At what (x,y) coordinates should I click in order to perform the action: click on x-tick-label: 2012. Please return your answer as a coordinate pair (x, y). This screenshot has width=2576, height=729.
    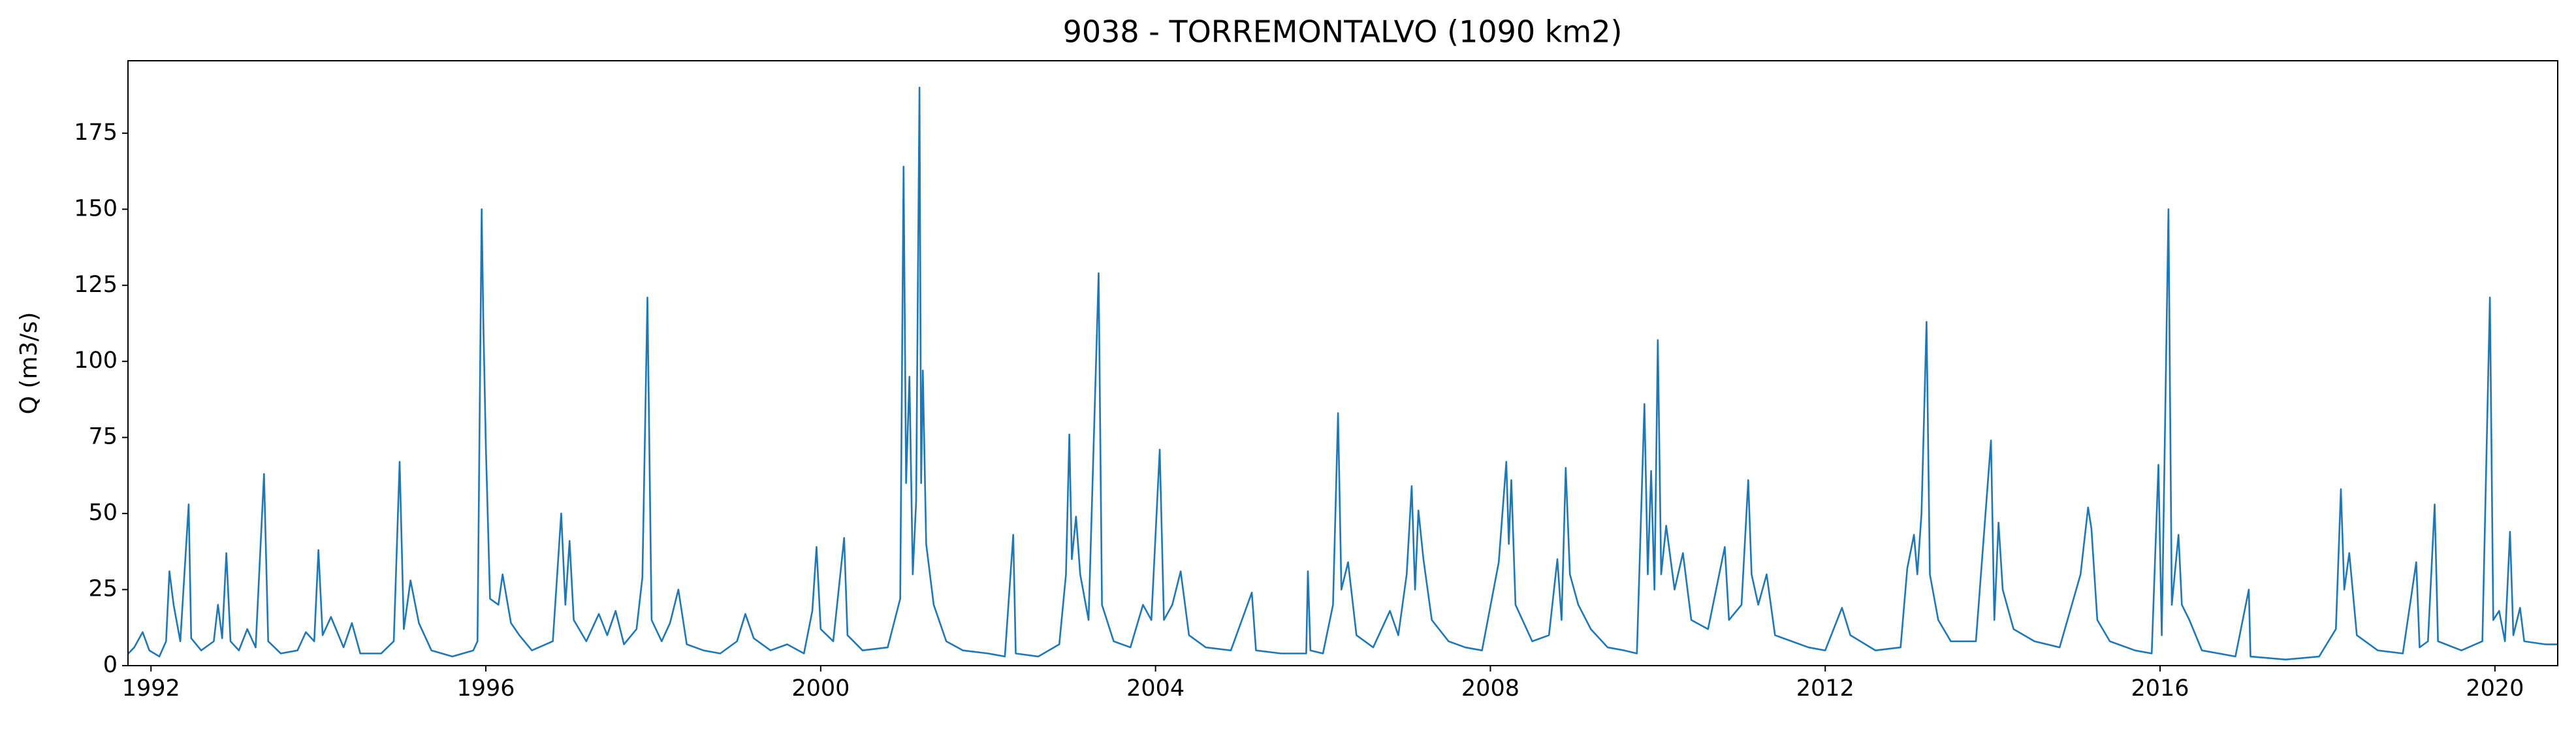
    Looking at the image, I should click on (1825, 688).